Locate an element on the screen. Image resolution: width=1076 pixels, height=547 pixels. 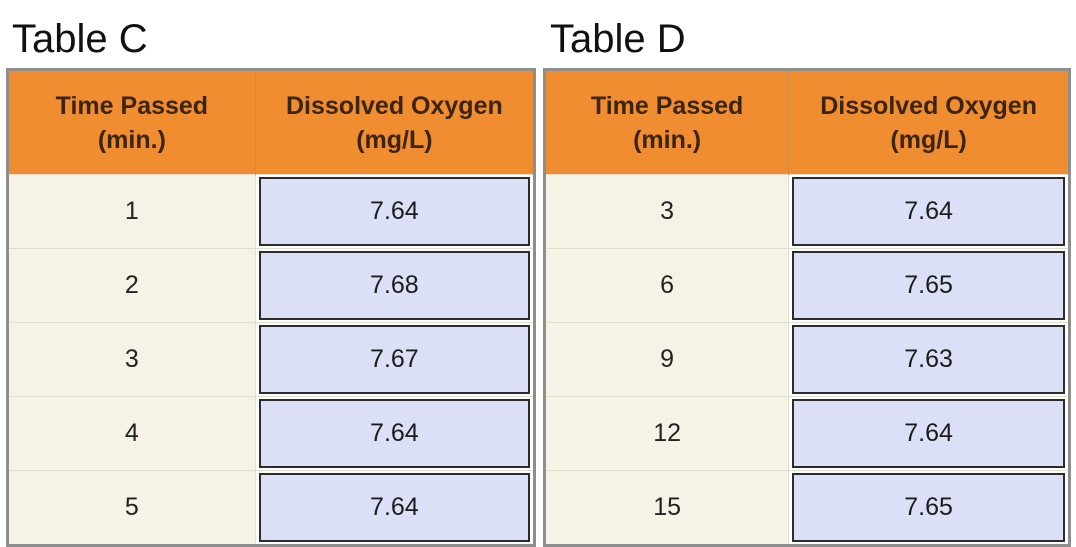
table-row: 1 7.64 is located at coordinates (271, 211).